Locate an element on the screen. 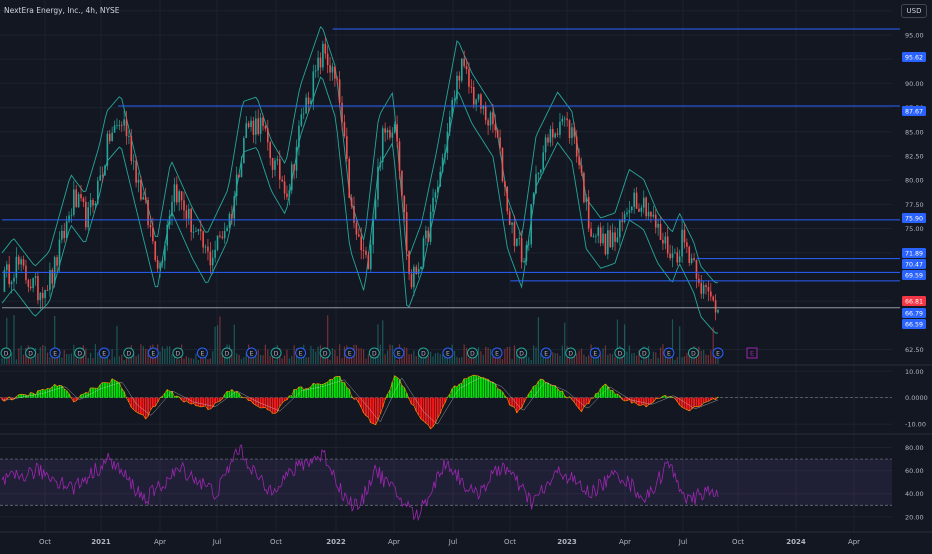 Image resolution: width=932 pixels, height=554 pixels. currency-button: USD is located at coordinates (914, 11).